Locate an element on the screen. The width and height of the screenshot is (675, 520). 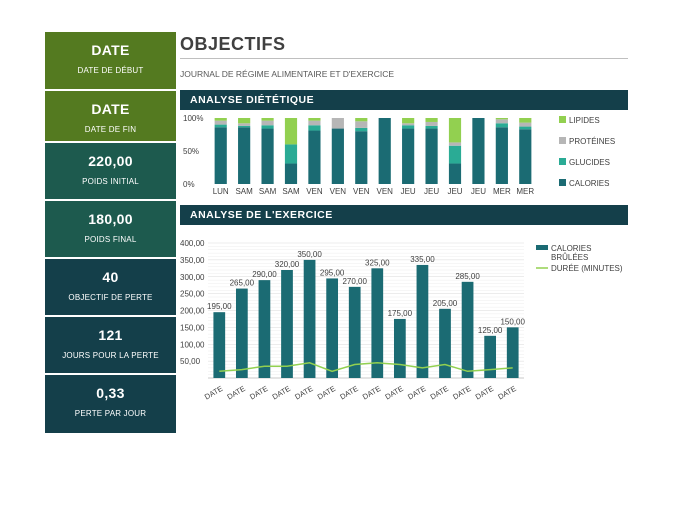
exercise-data-label: 350,00 is located at coordinates (309, 254).